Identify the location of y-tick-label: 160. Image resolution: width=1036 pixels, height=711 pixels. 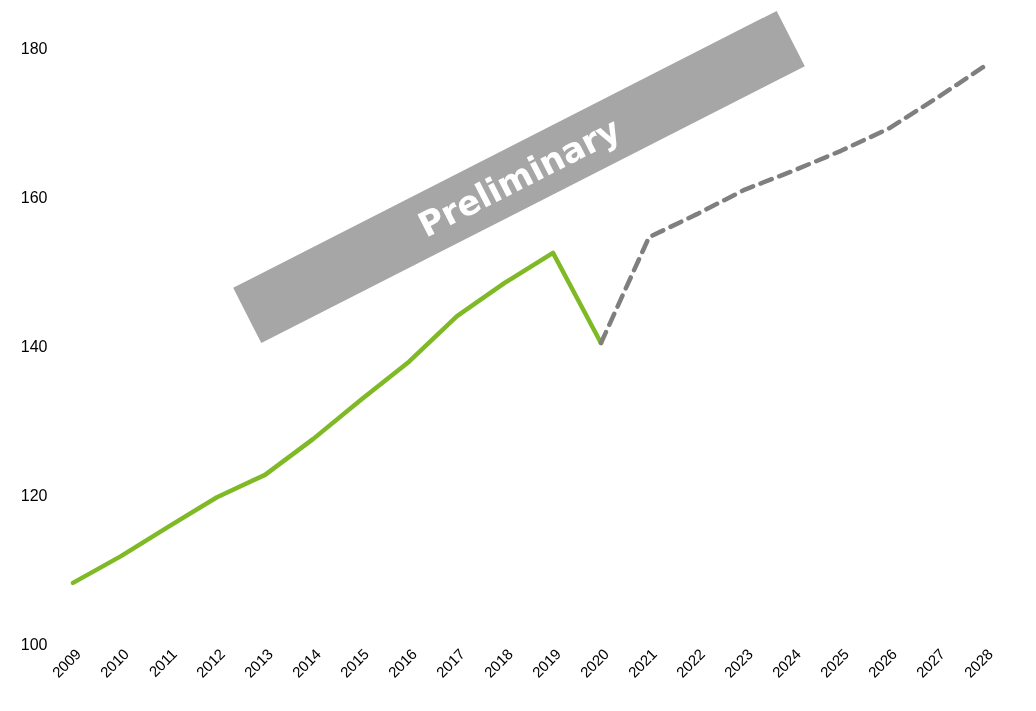
(34, 197).